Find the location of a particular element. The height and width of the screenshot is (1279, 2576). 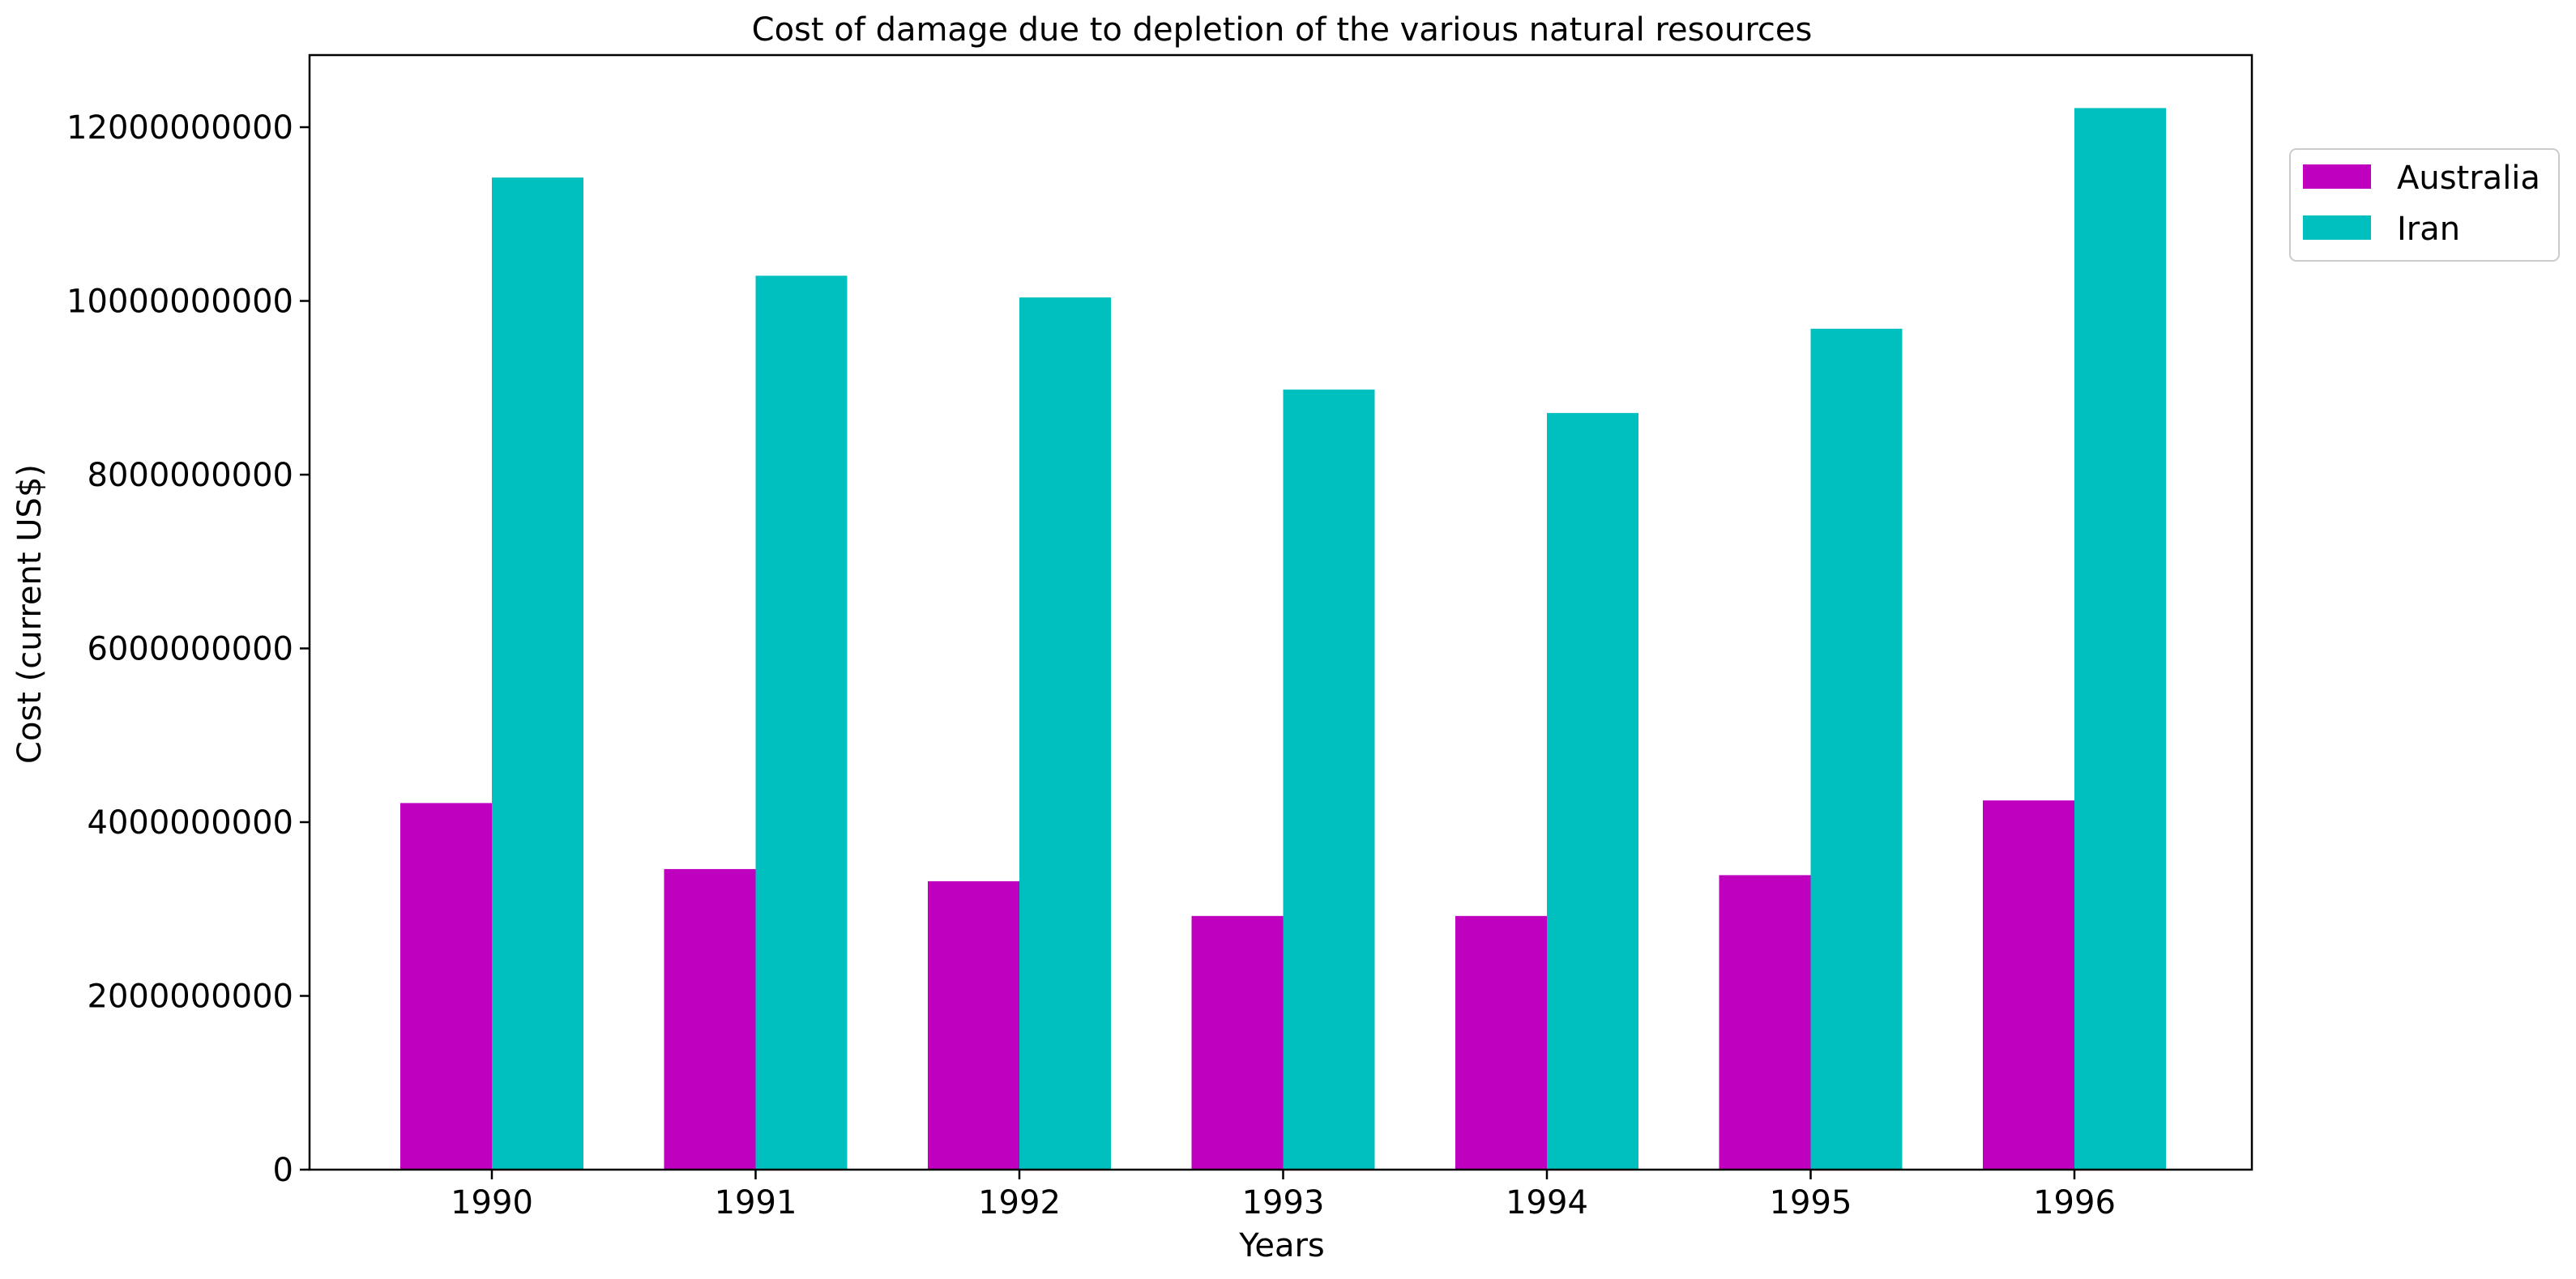

bar-iran-1994 is located at coordinates (1592, 791).